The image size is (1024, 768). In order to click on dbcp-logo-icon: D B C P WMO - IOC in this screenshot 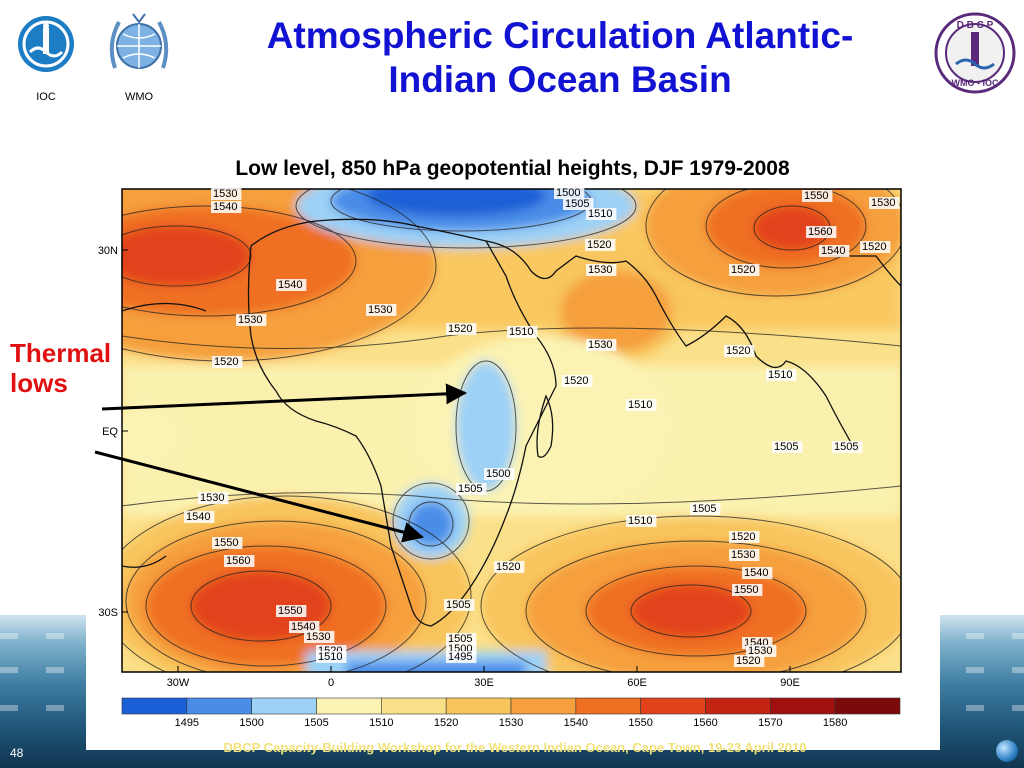, I will do `click(975, 53)`.